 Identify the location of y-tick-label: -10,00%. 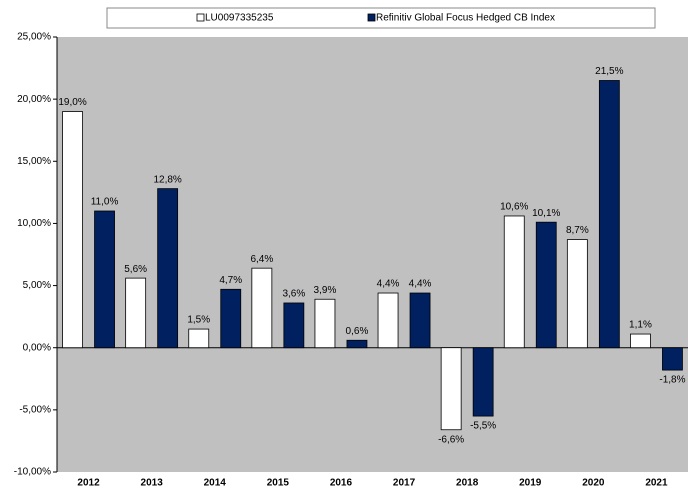
(32, 472).